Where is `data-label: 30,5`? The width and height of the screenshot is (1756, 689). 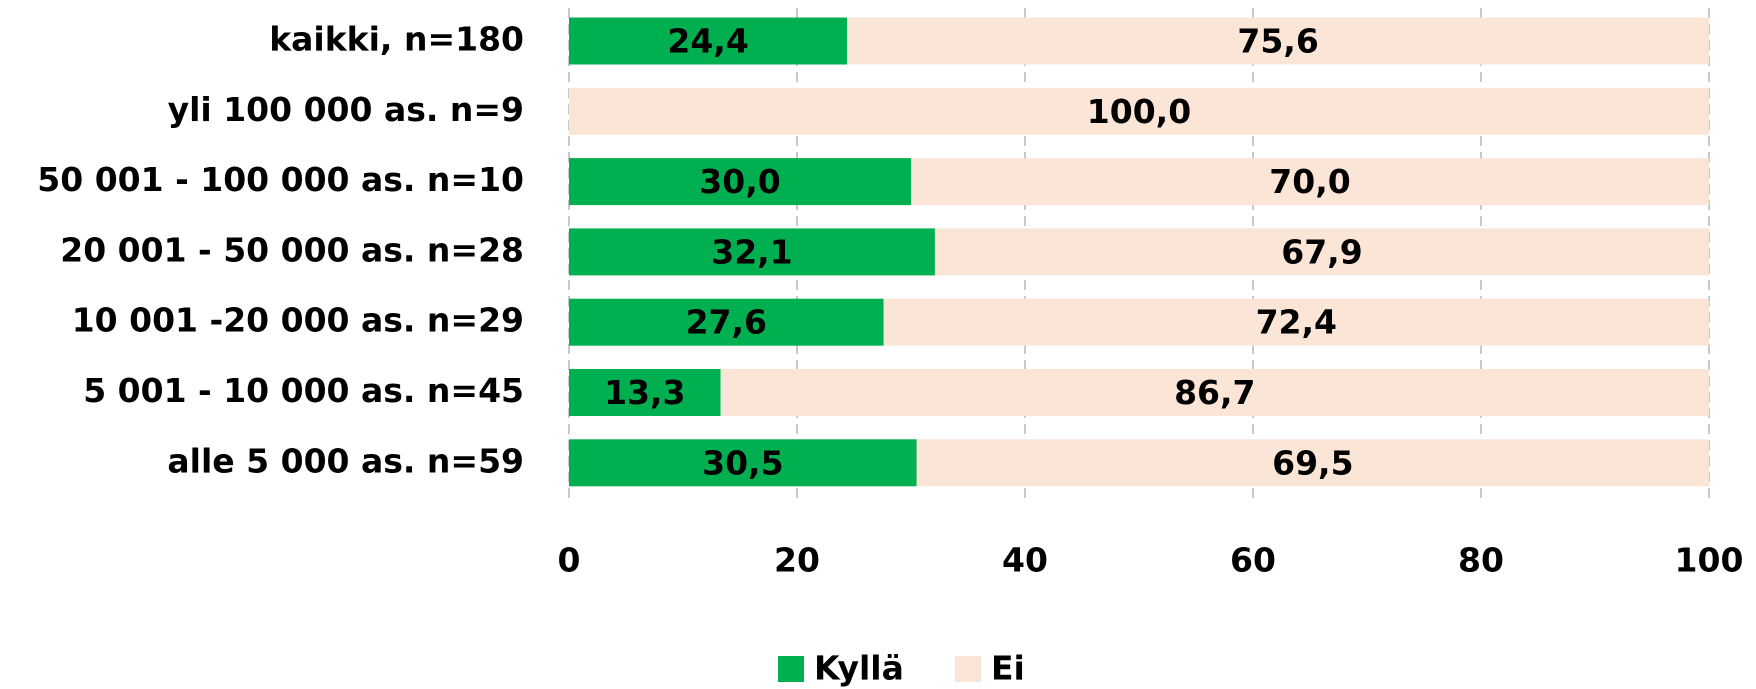
data-label: 30,5 is located at coordinates (742, 462).